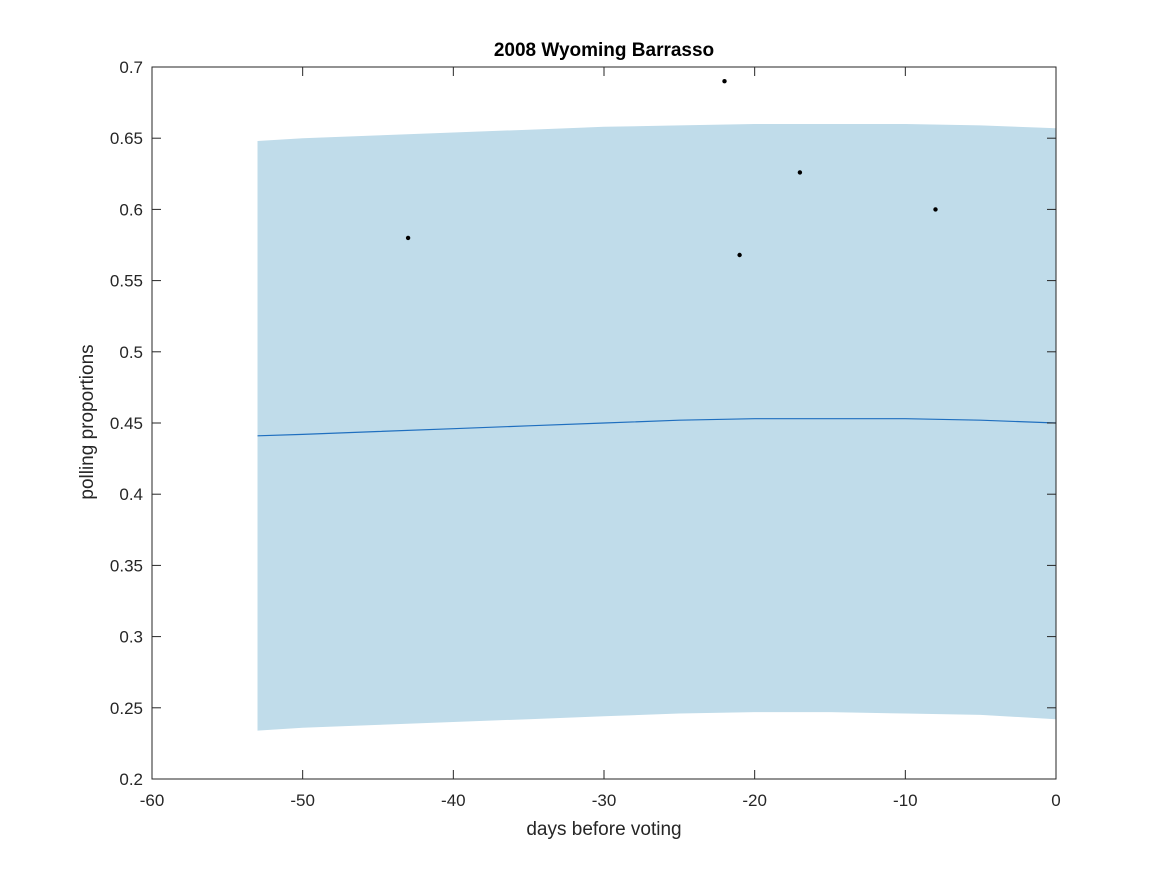 The width and height of the screenshot is (1167, 875). I want to click on y-tick-label: 0.5, so click(131, 352).